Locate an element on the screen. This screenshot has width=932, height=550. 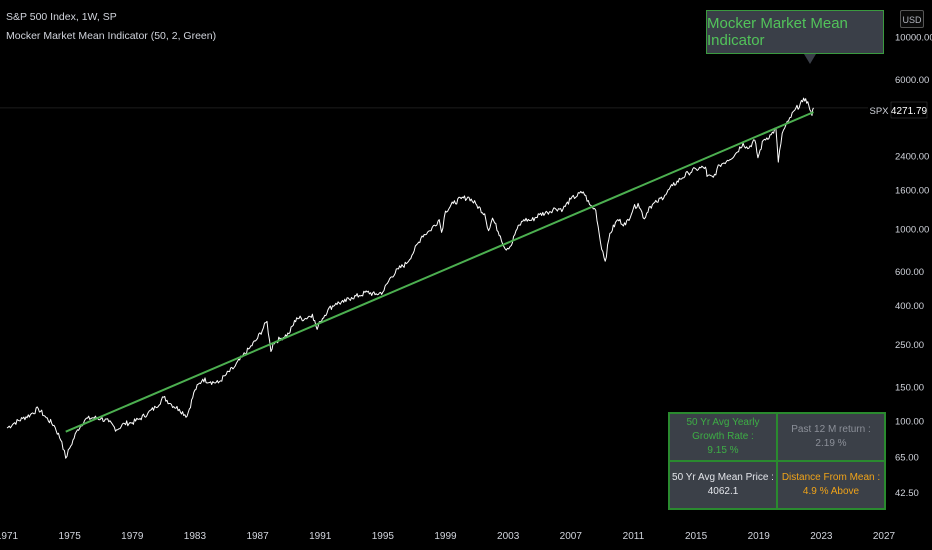
y-tick-label: 1000.00 is located at coordinates (912, 230).